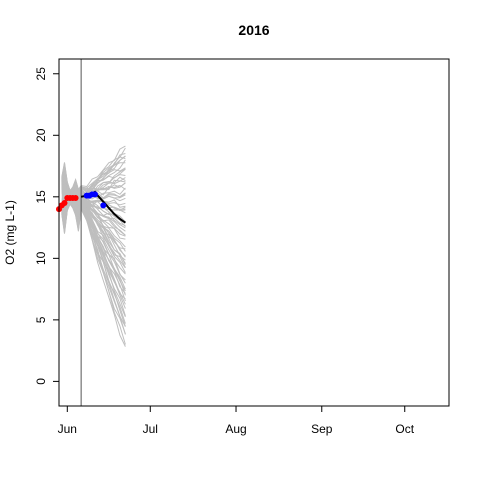 The image size is (480, 480). I want to click on x-axis: Jun Jul Aug Sep Oct, so click(236, 420).